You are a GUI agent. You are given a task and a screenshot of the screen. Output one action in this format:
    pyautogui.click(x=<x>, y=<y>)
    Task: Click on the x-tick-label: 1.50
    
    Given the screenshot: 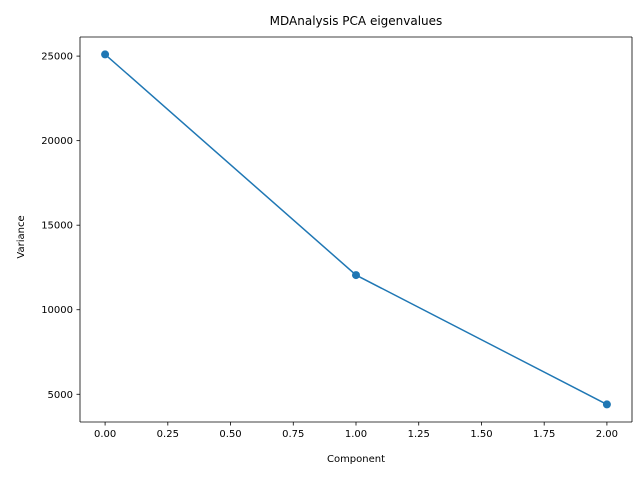 What is the action you would take?
    pyautogui.click(x=481, y=434)
    